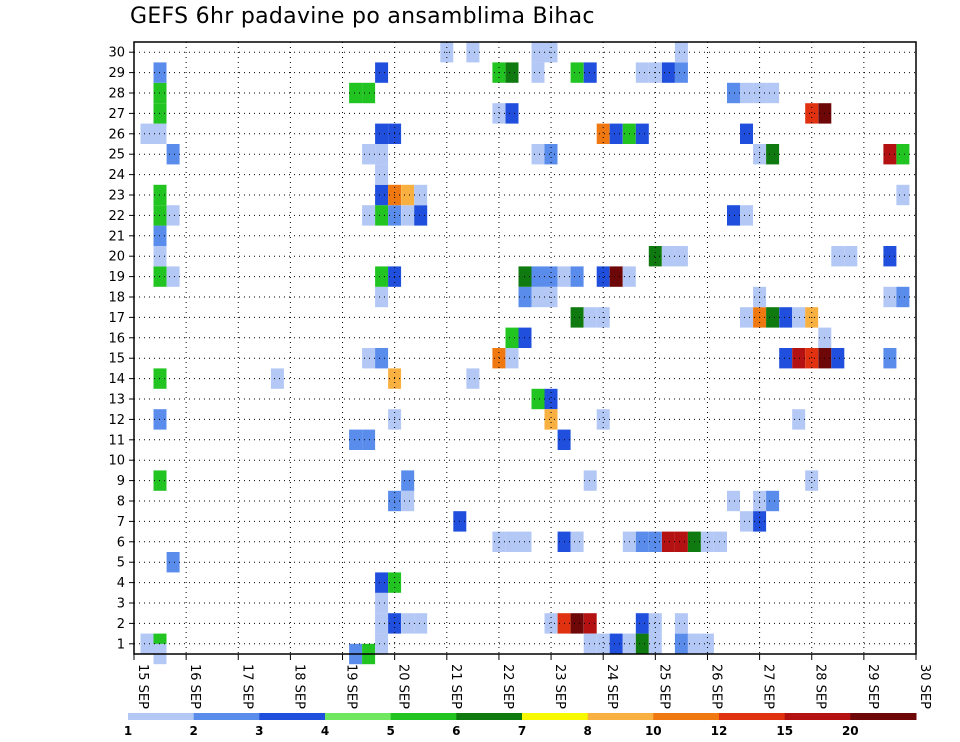 The image size is (960, 742). I want to click on y-tick-label: 30, so click(116, 53).